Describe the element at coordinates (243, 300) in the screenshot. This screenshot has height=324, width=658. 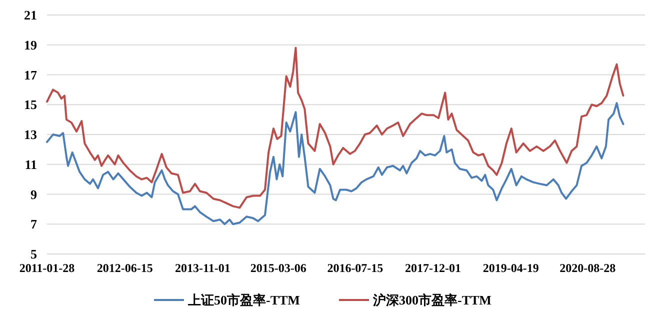
I see `legend-label: 上证50市盈率-TTM` at that location.